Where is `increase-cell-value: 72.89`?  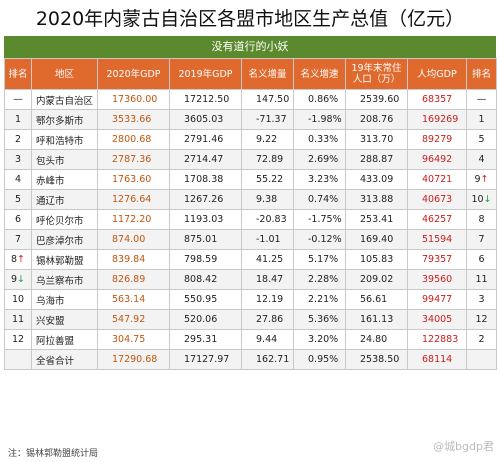
increase-cell-value: 72.89 is located at coordinates (270, 159).